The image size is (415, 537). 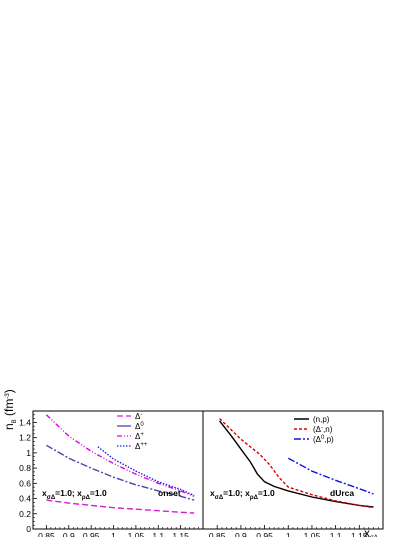 I want to click on right-x-axis-label: xσΔ, so click(x=371, y=531).